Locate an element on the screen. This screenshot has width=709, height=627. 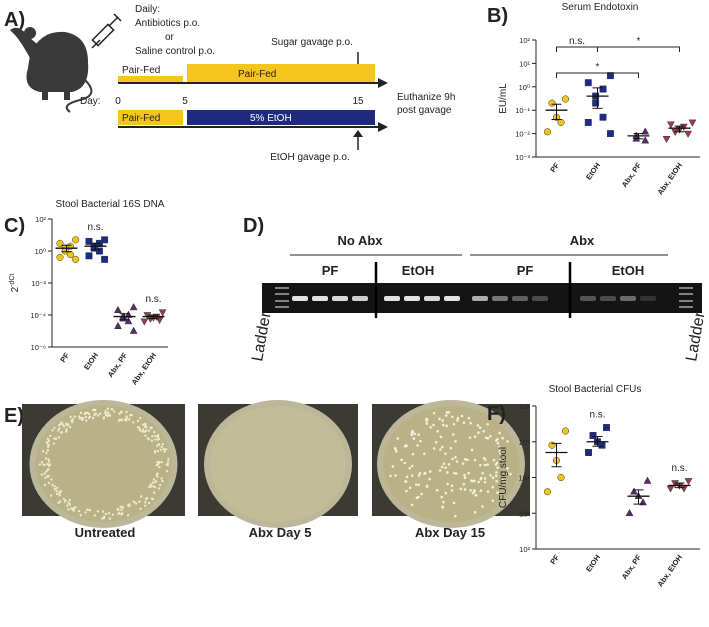
arrow-head is located at coordinates (358, 133).